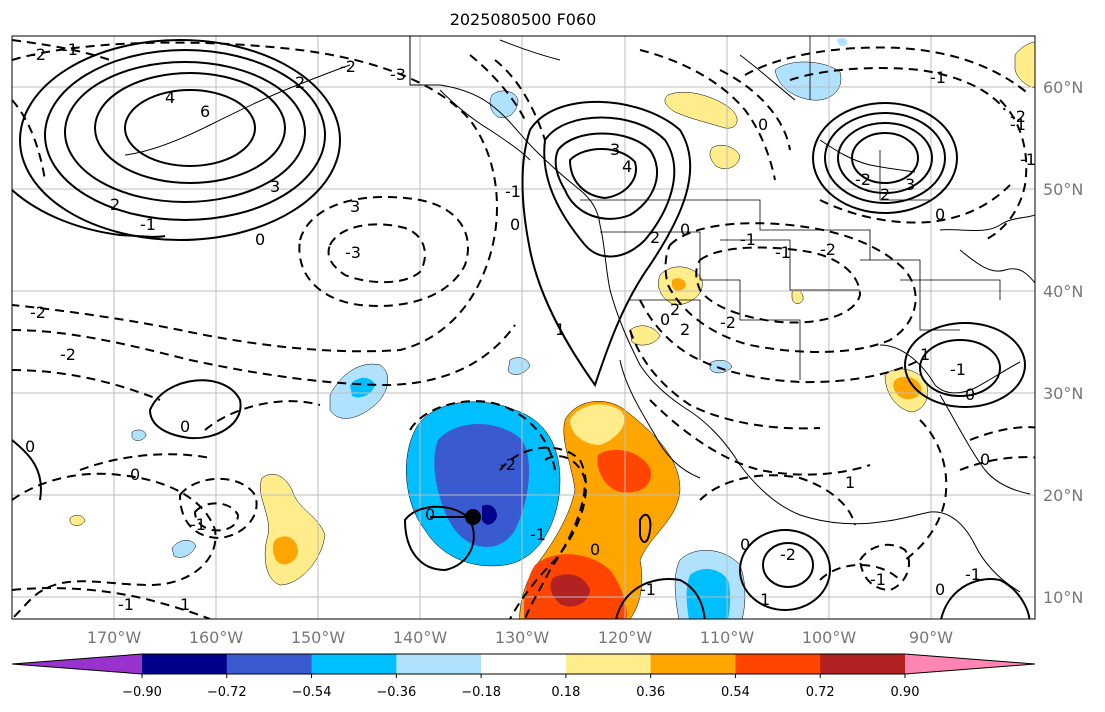 This screenshot has width=1105, height=712. What do you see at coordinates (1063, 291) in the screenshot?
I see `lat-label: 40°N` at bounding box center [1063, 291].